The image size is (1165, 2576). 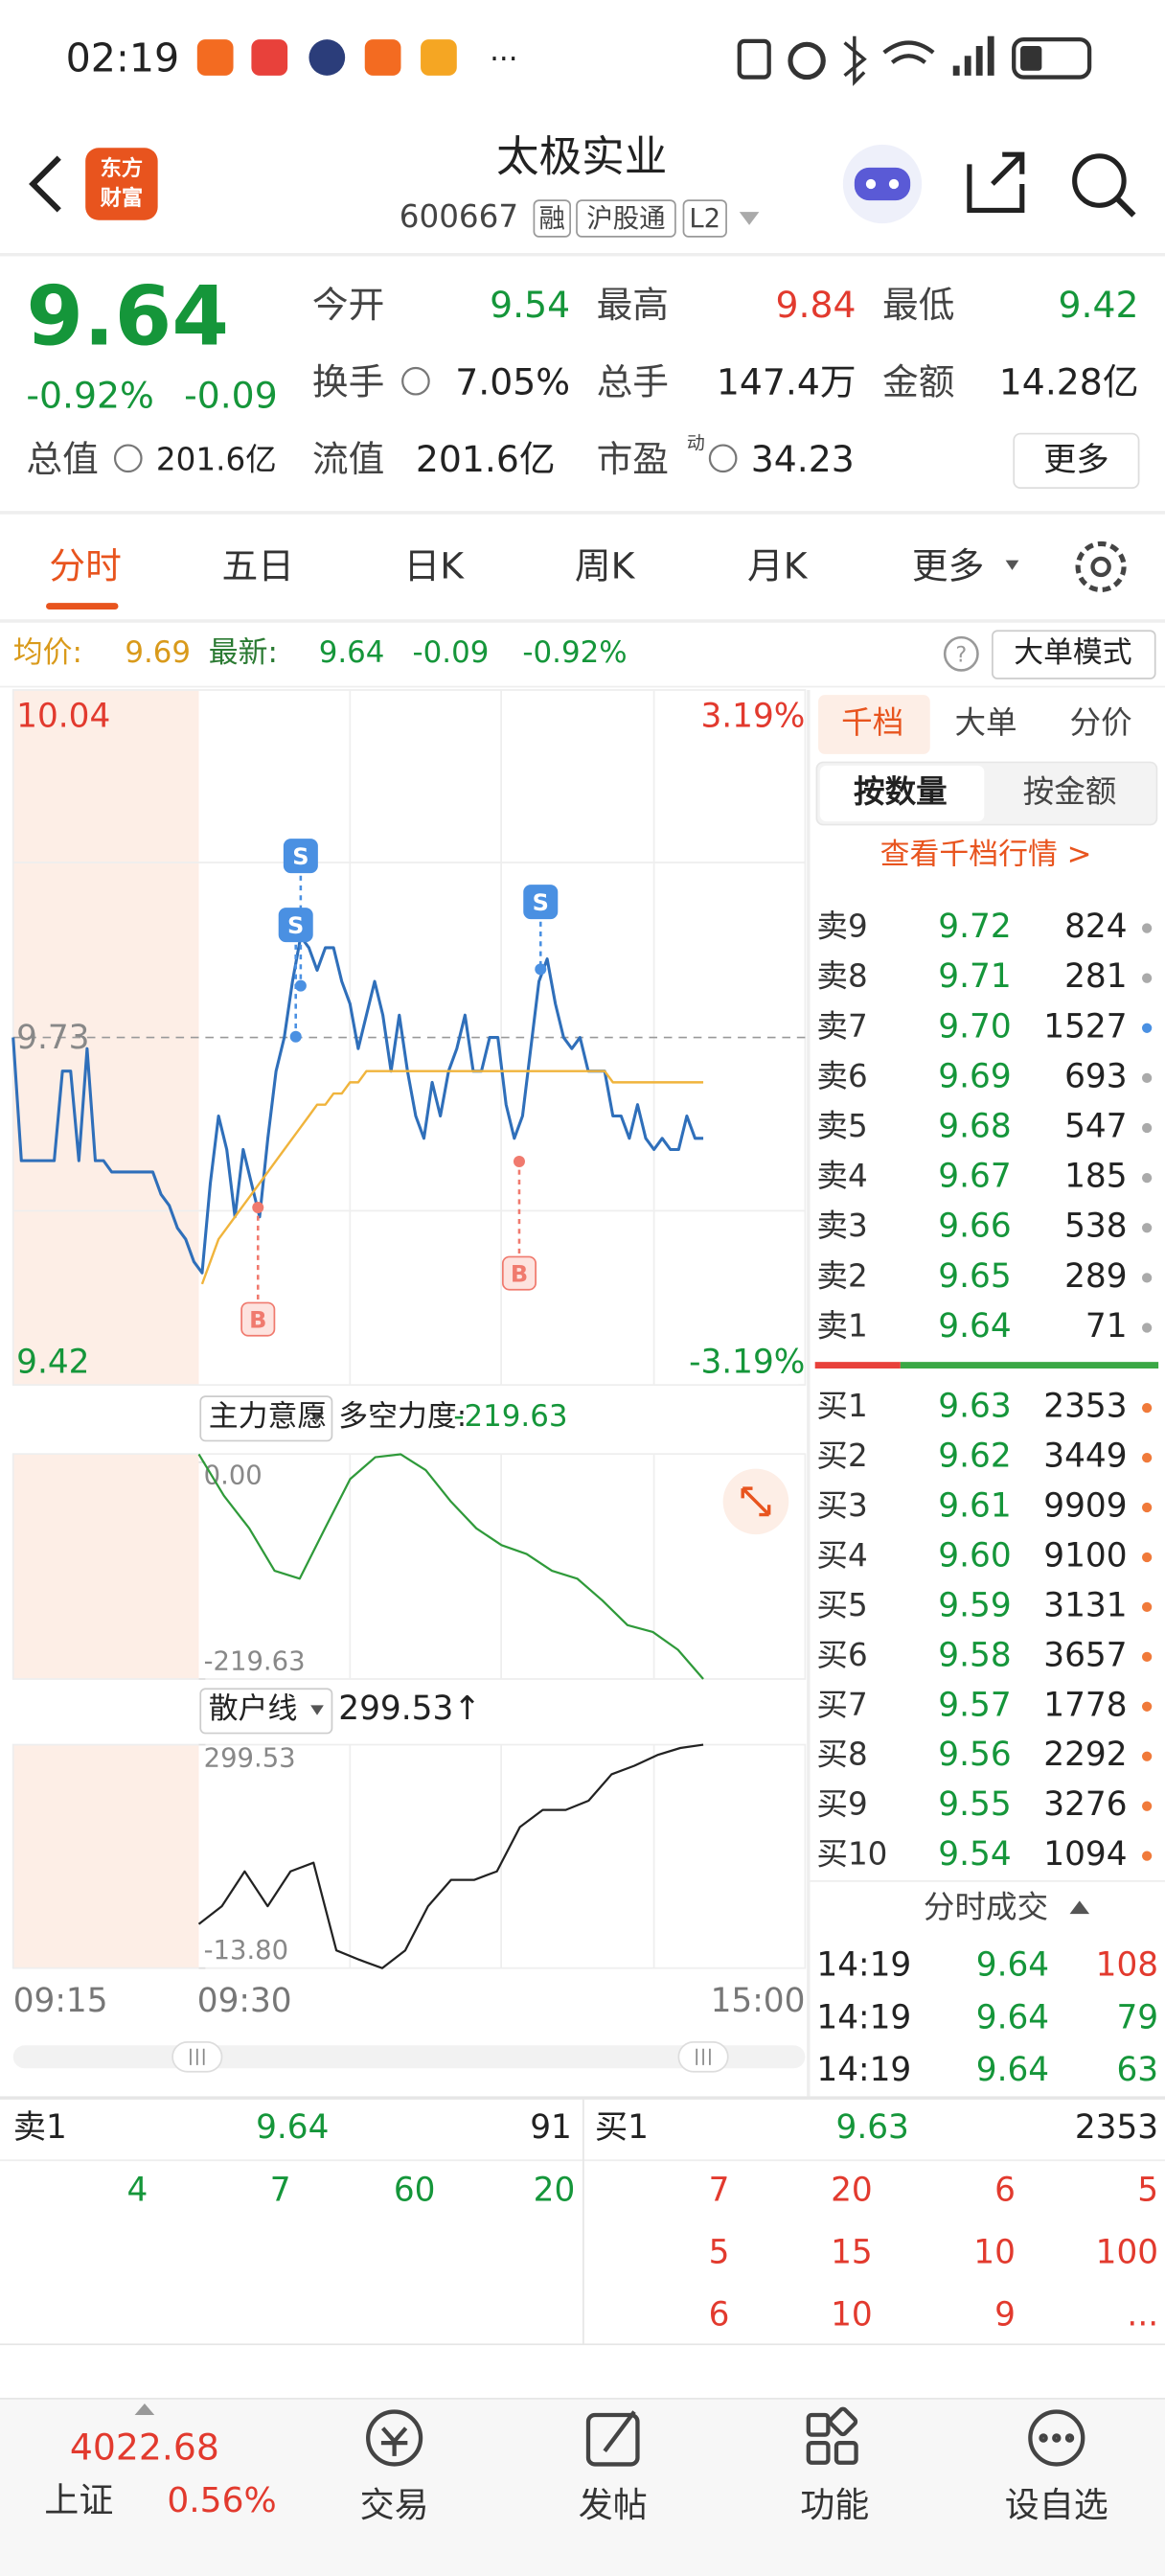 I want to click on level-volume: 71, so click(x=1106, y=1326).